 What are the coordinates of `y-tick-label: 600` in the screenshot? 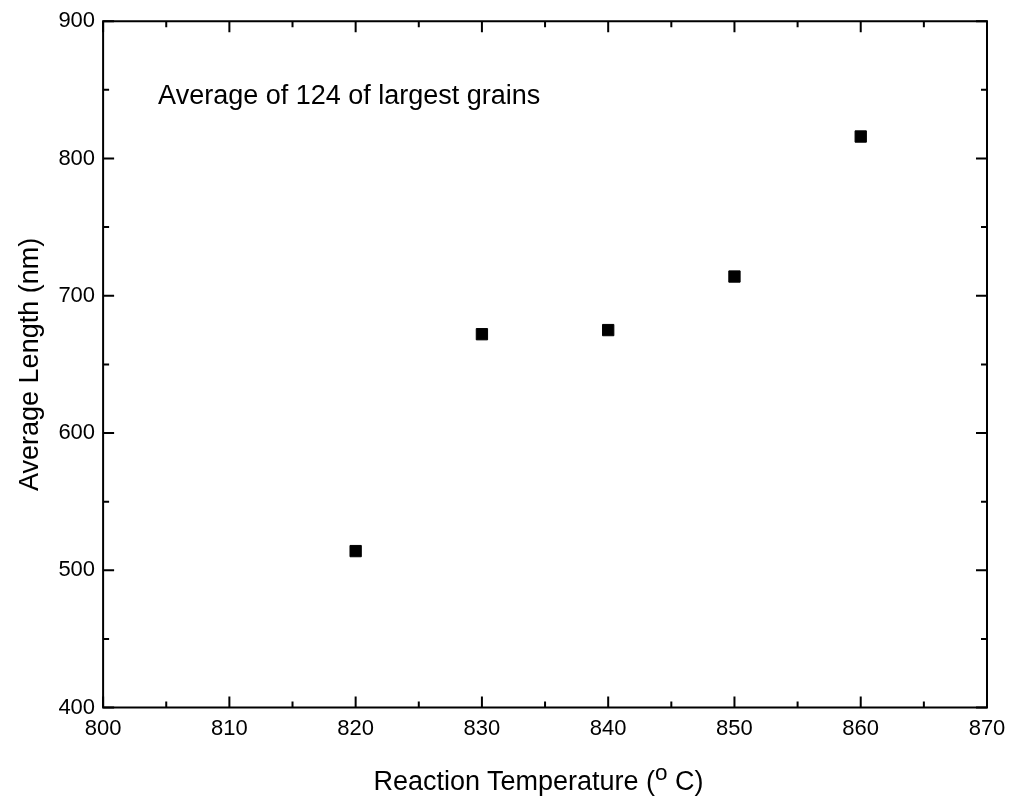 It's located at (77, 432).